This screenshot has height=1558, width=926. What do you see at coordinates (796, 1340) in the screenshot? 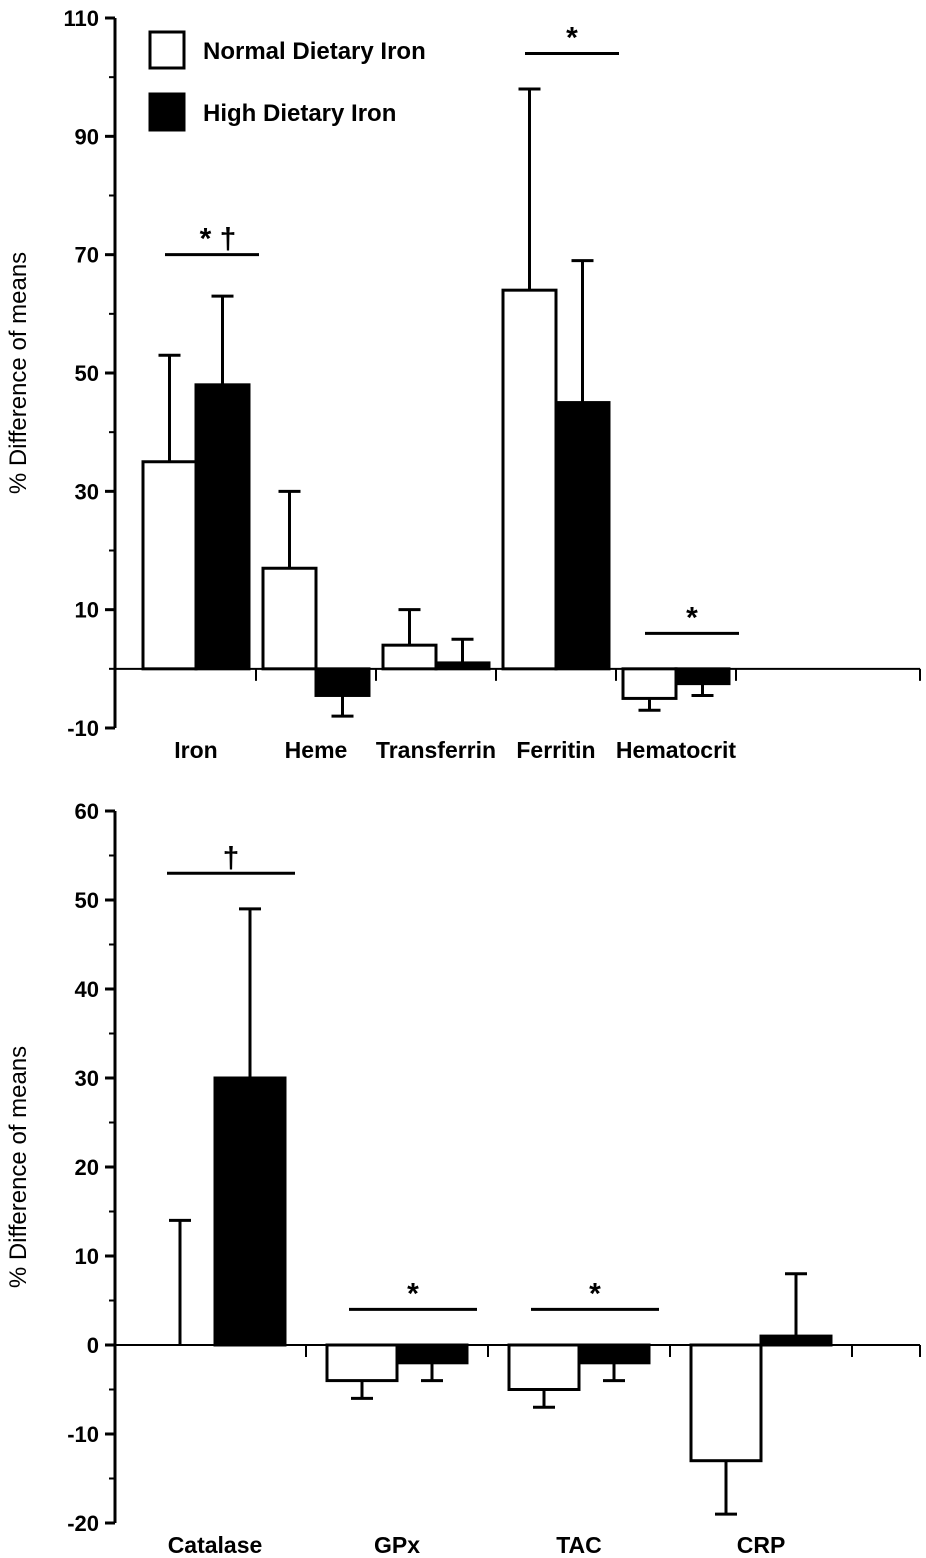
I see `bar-crp-high` at bounding box center [796, 1340].